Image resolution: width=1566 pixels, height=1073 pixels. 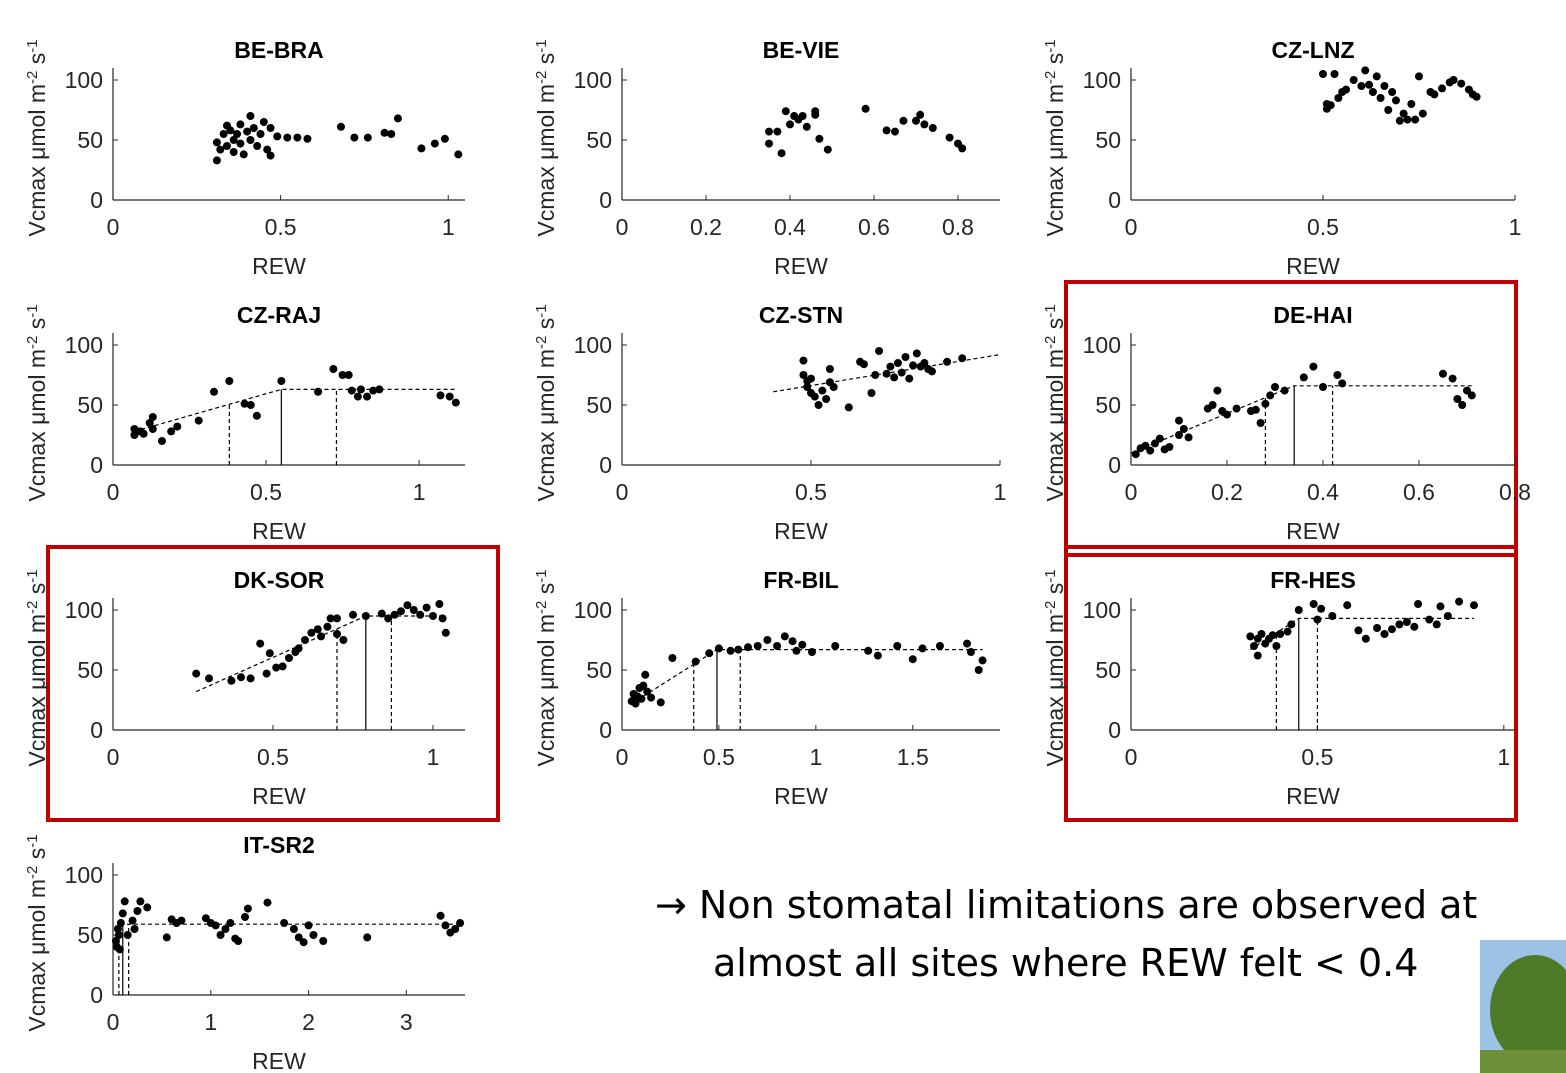 I want to click on subplot-title: FR-HES, so click(x=1313, y=580).